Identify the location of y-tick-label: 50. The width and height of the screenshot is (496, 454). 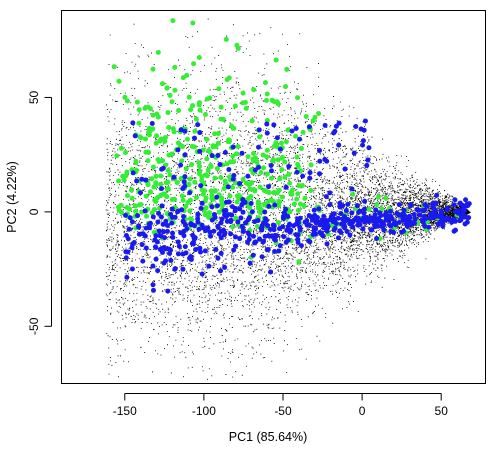
(34, 97).